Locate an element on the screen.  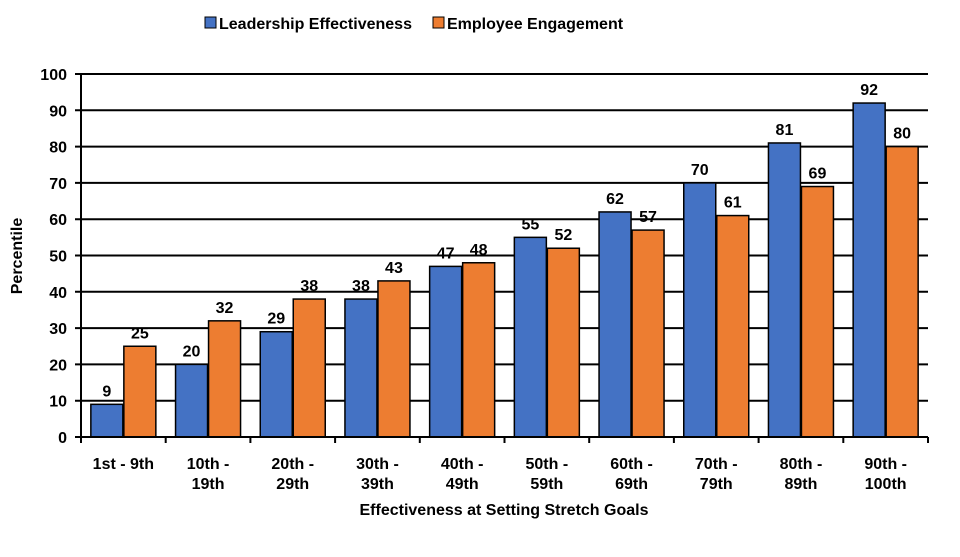
x-tick-label: 79th is located at coordinates (716, 484).